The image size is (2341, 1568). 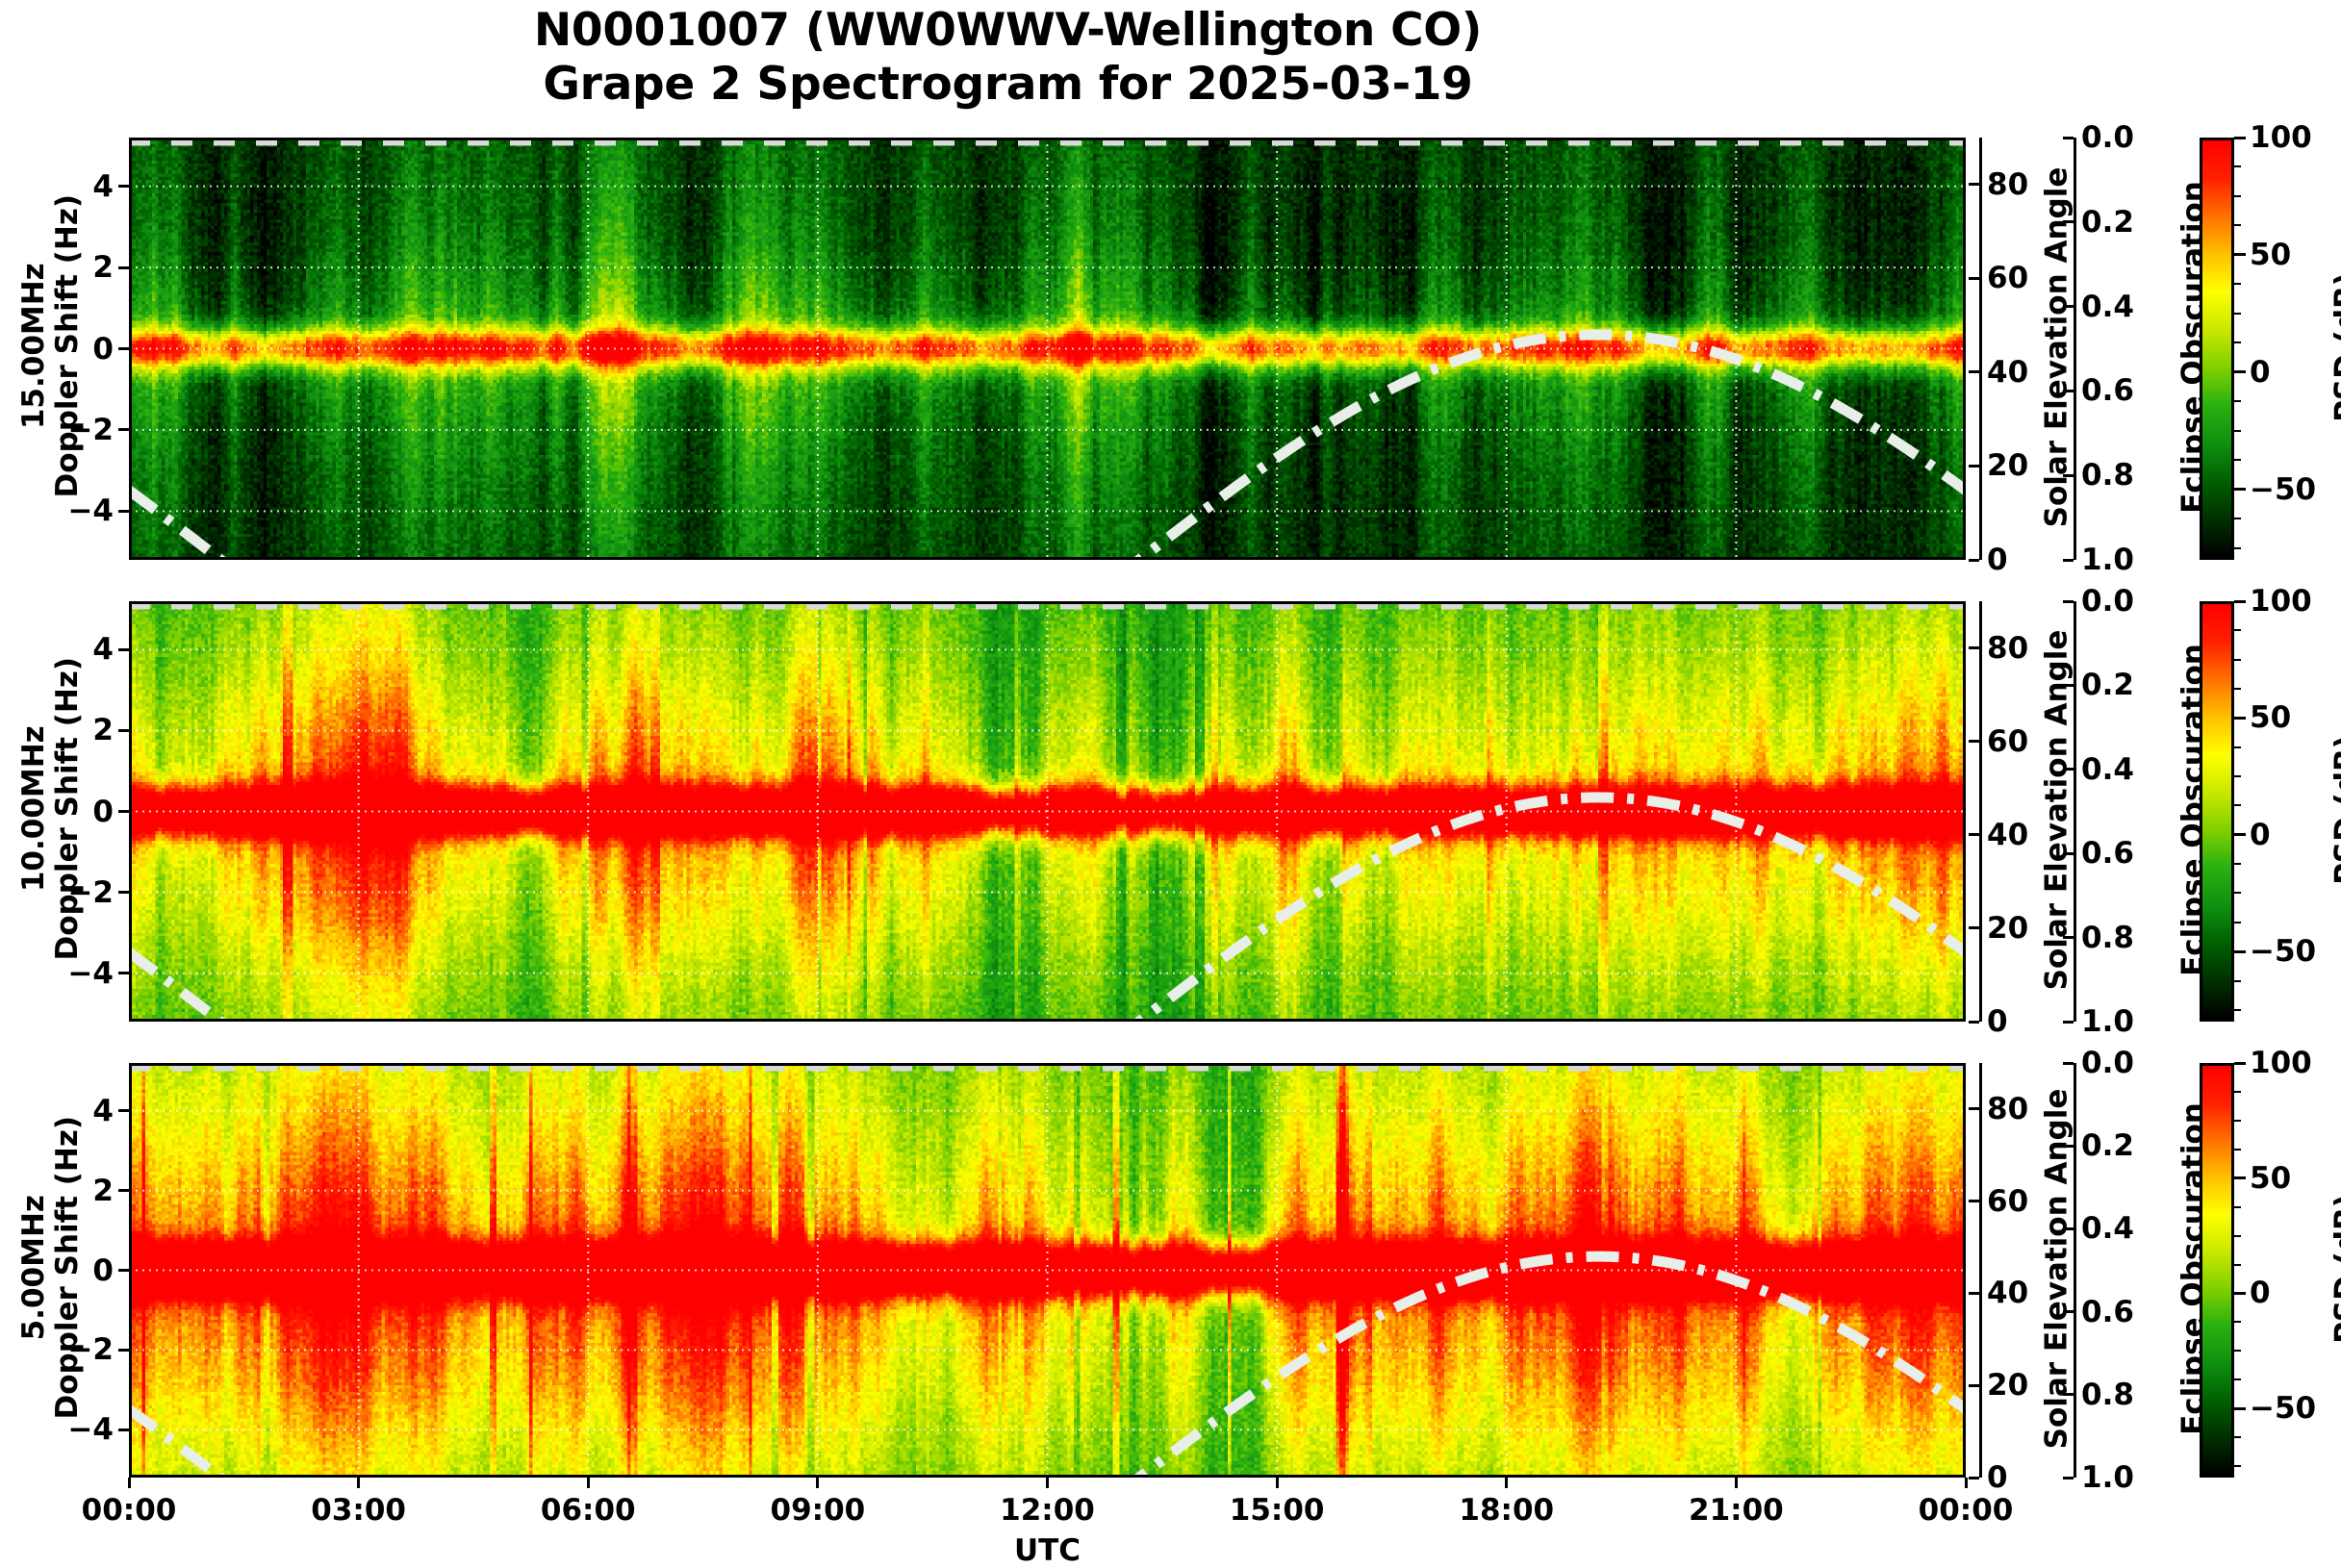 I want to click on y-axis-title: 15.00MHz Doppler Shift (Hz), so click(x=49, y=346).